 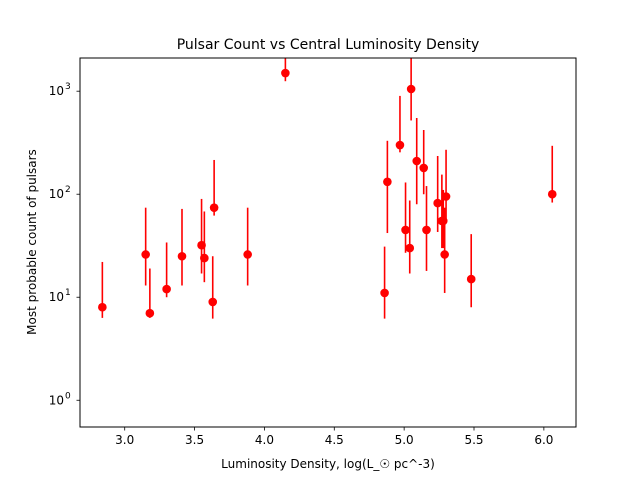 What do you see at coordinates (473, 440) in the screenshot?
I see `x-tick-label: 5.5` at bounding box center [473, 440].